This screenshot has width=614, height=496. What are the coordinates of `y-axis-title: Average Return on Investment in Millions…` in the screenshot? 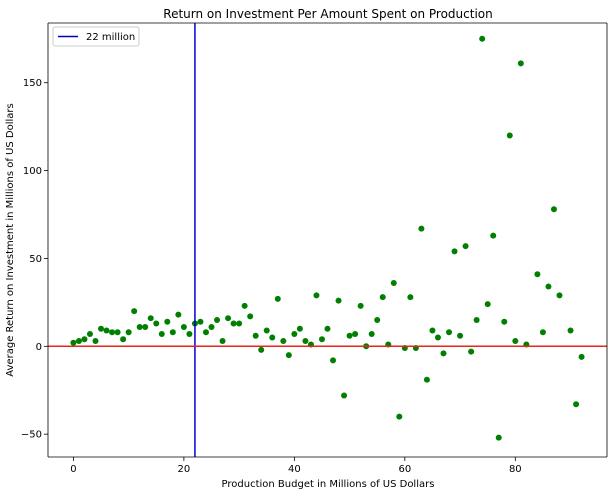 It's located at (10, 239).